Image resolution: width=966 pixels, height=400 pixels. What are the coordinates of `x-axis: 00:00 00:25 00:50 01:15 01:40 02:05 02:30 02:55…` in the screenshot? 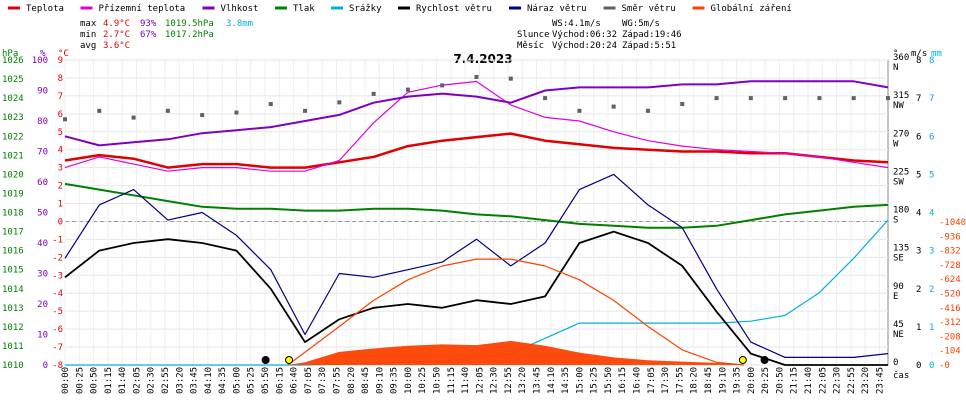 It's located at (473, 380).